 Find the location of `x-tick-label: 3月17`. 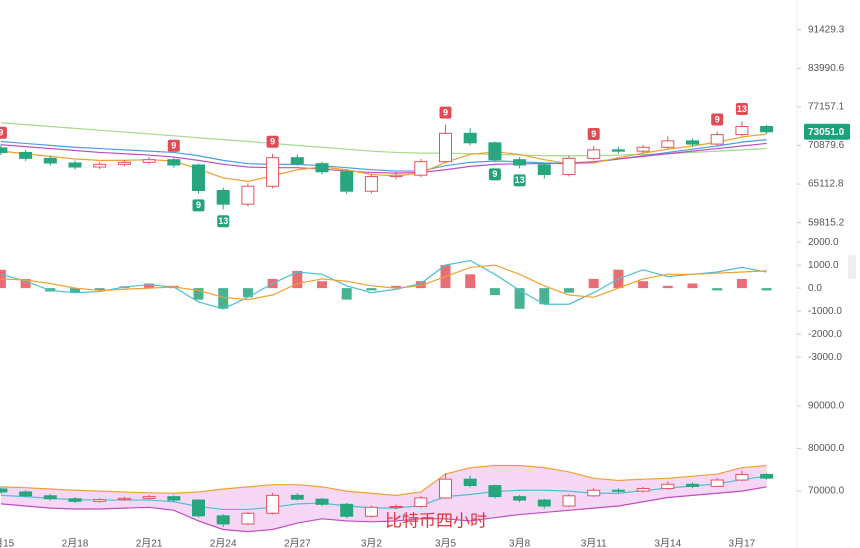

x-tick-label: 3月17 is located at coordinates (742, 543).